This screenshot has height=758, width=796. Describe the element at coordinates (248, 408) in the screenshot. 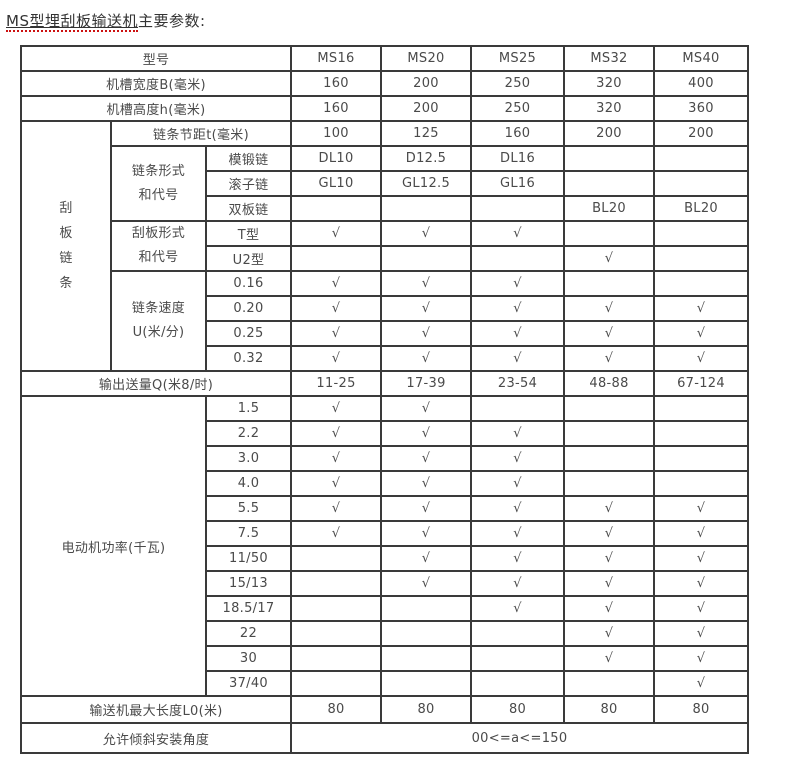

I see `cell-value: 1.5` at that location.